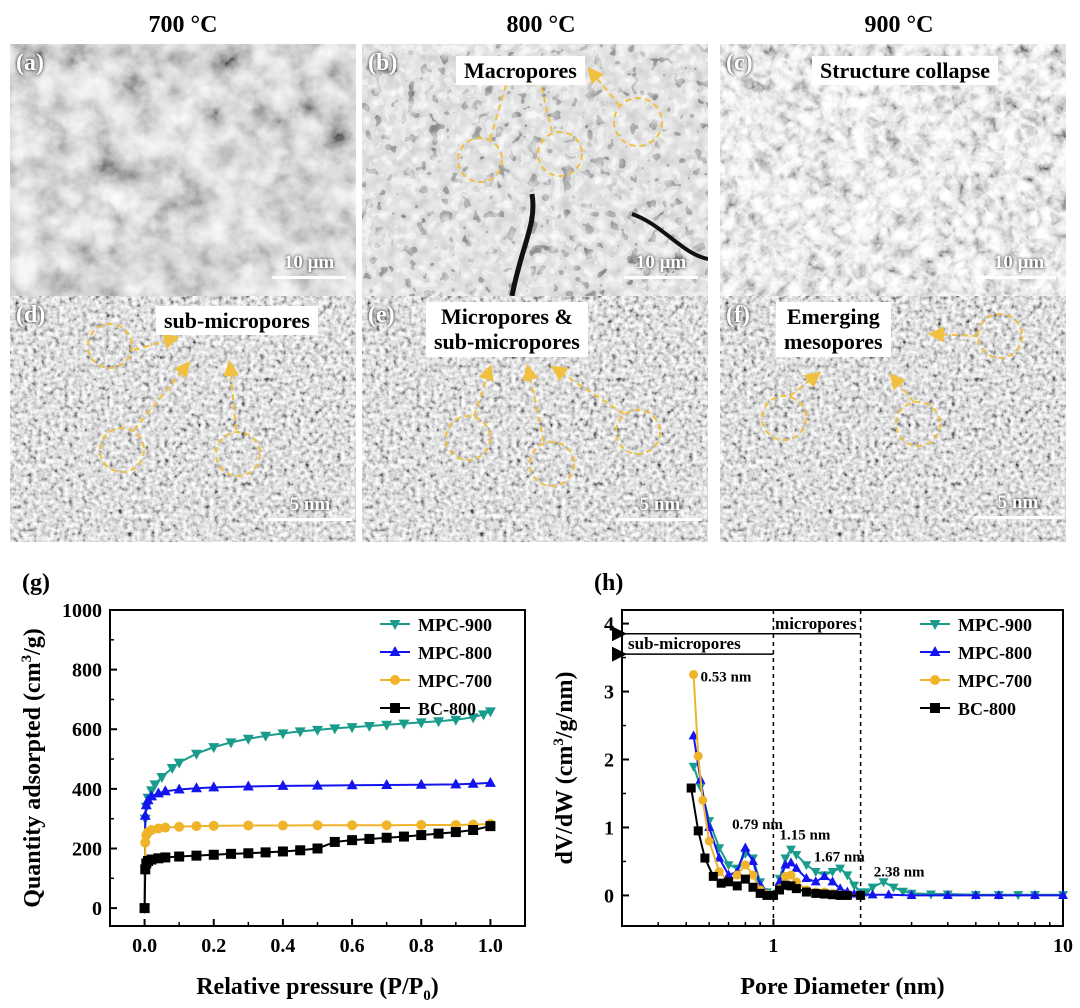 Image resolution: width=1080 pixels, height=1008 pixels. Describe the element at coordinates (842, 987) in the screenshot. I see `x-axis-label: Pore Diameter (nm)` at that location.